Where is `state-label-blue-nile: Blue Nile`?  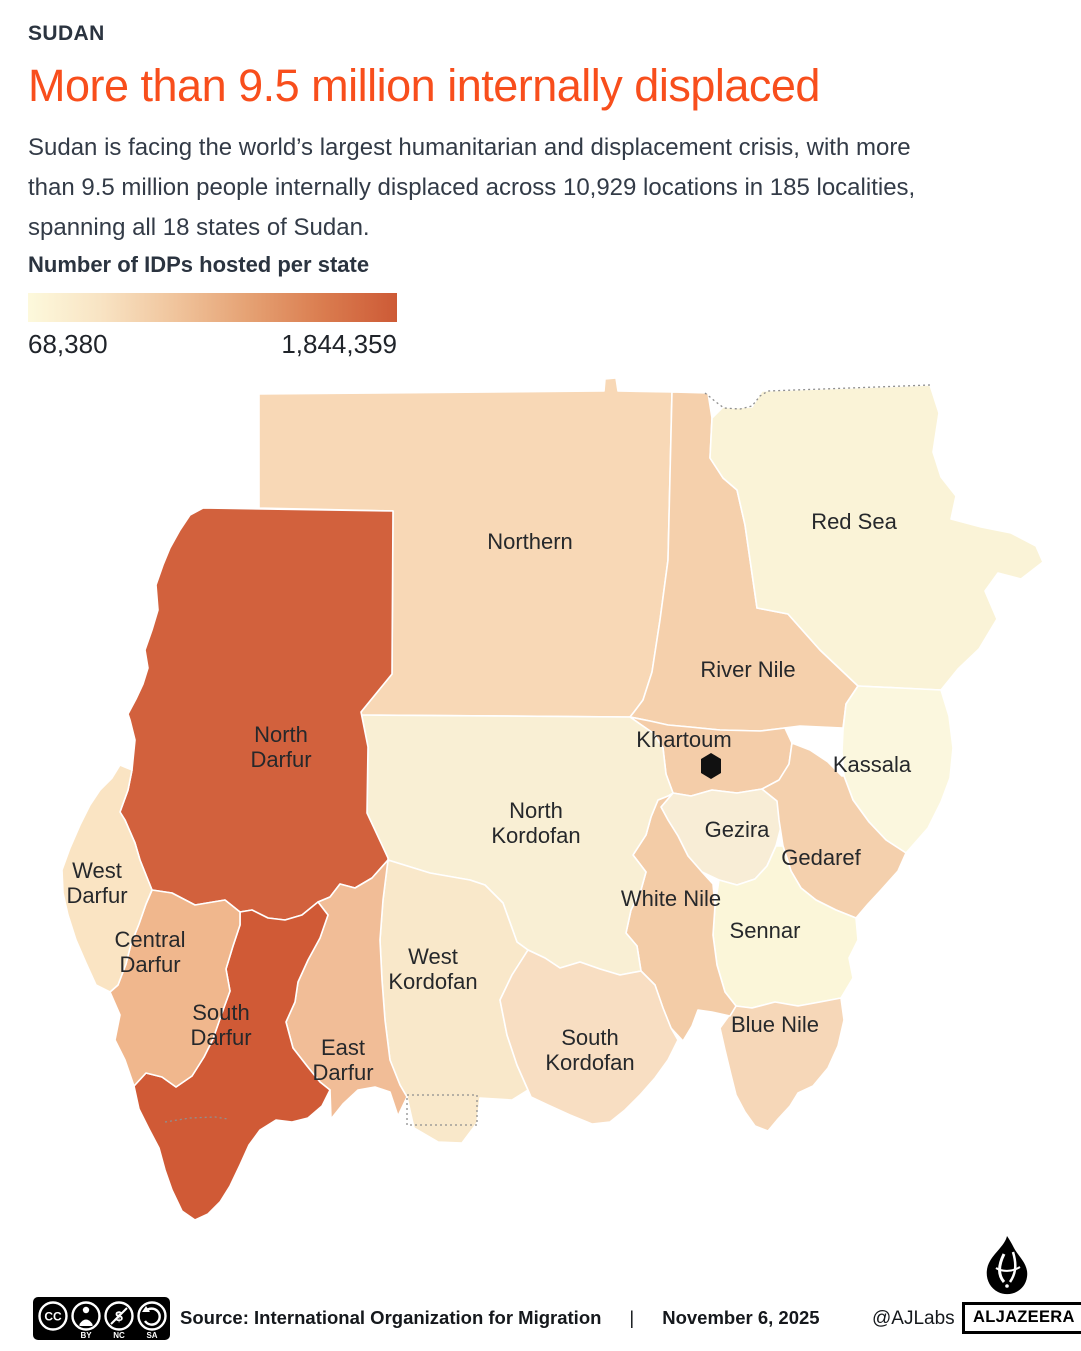
state-label-blue-nile: Blue Nile is located at coordinates (775, 1024).